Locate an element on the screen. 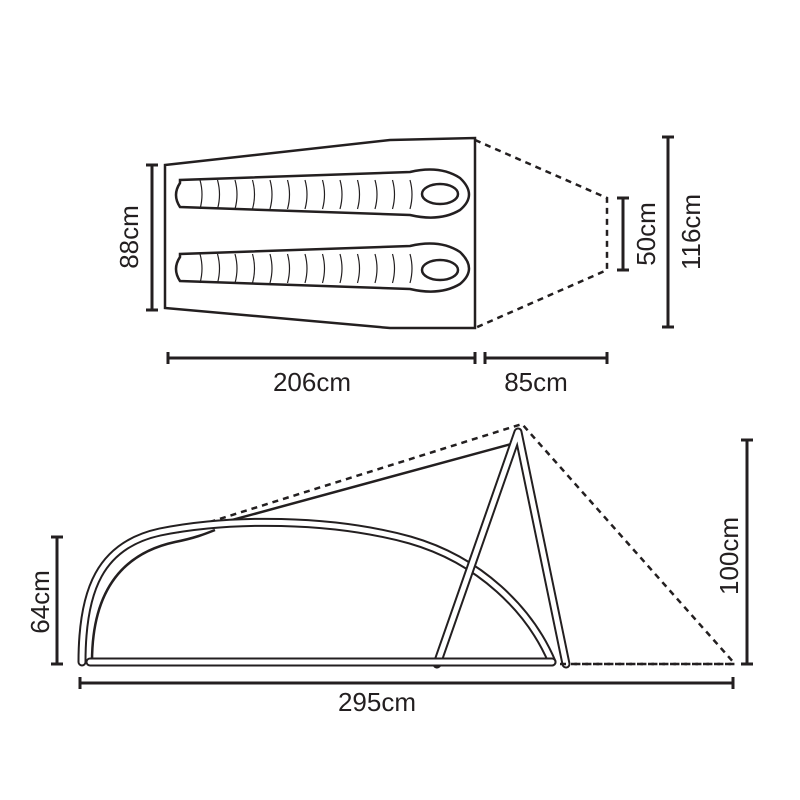 The height and width of the screenshot is (800, 800). sleeping-bag-top is located at coordinates (322, 193).